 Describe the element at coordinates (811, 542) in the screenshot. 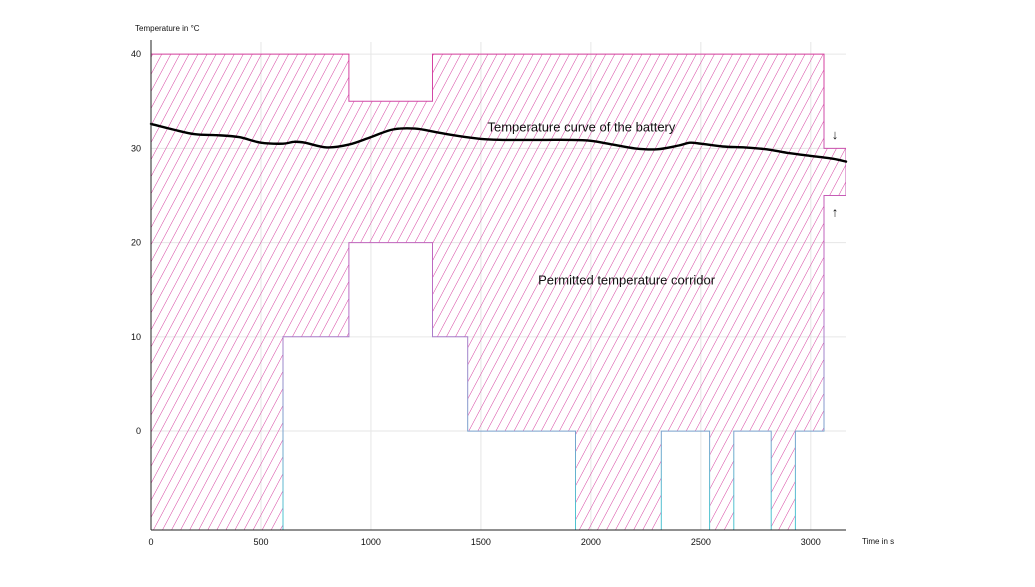

I see `x-tick-label: 3000` at that location.